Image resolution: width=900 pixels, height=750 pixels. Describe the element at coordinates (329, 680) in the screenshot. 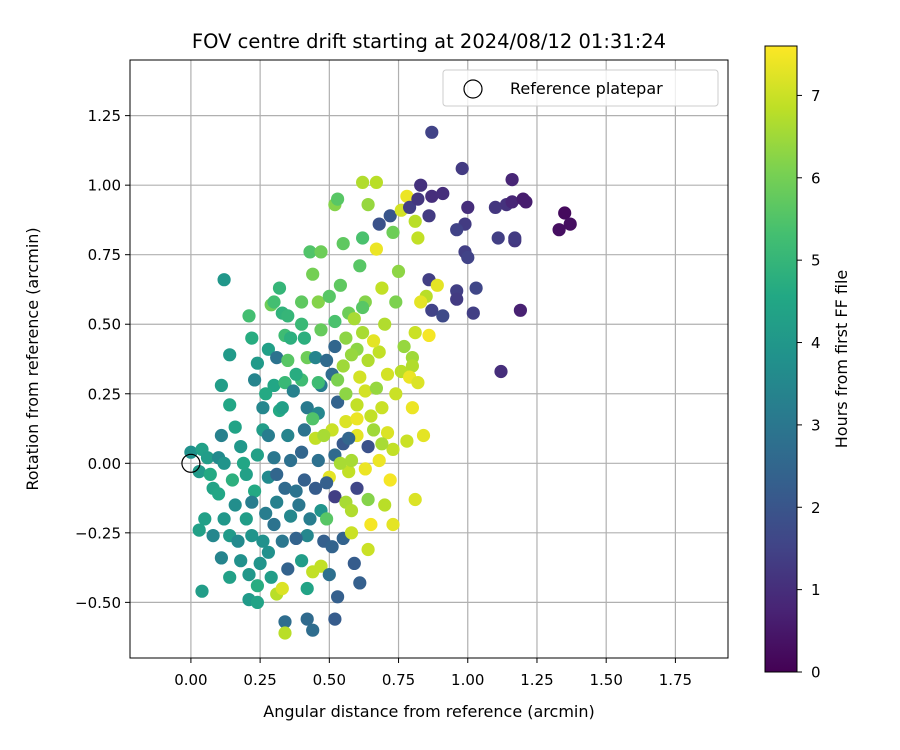

I see `x-tick-label: 0.50` at that location.